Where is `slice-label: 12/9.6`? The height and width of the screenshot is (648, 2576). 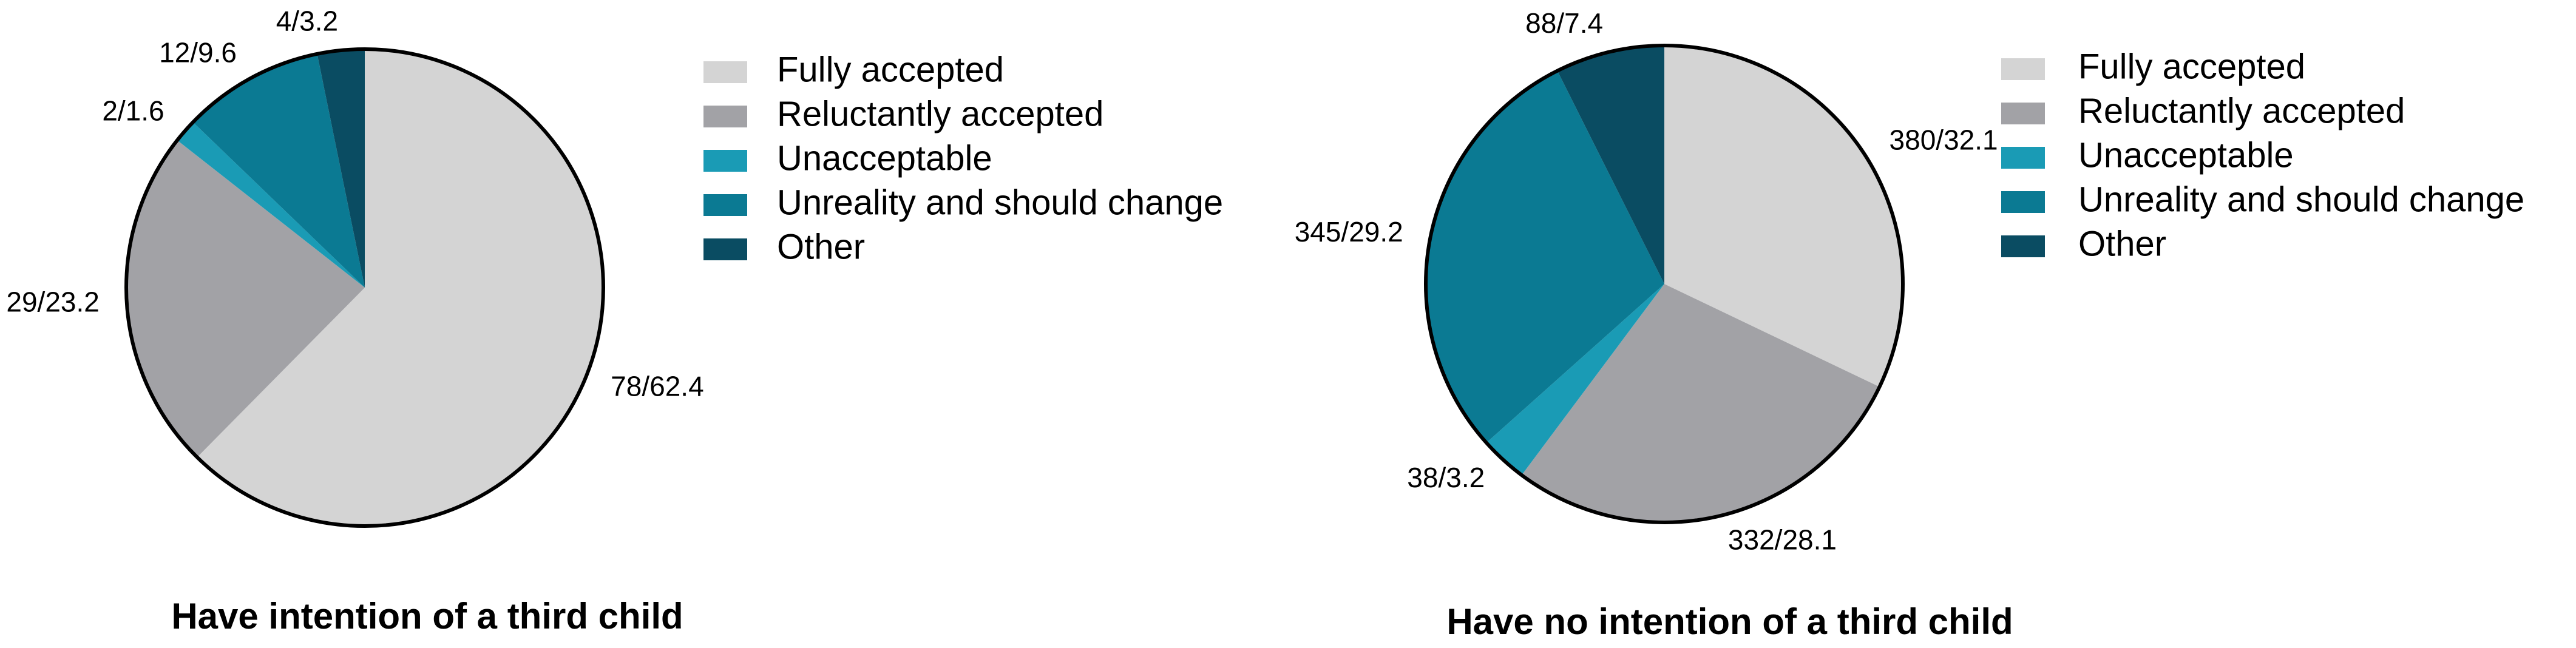 slice-label: 12/9.6 is located at coordinates (198, 52).